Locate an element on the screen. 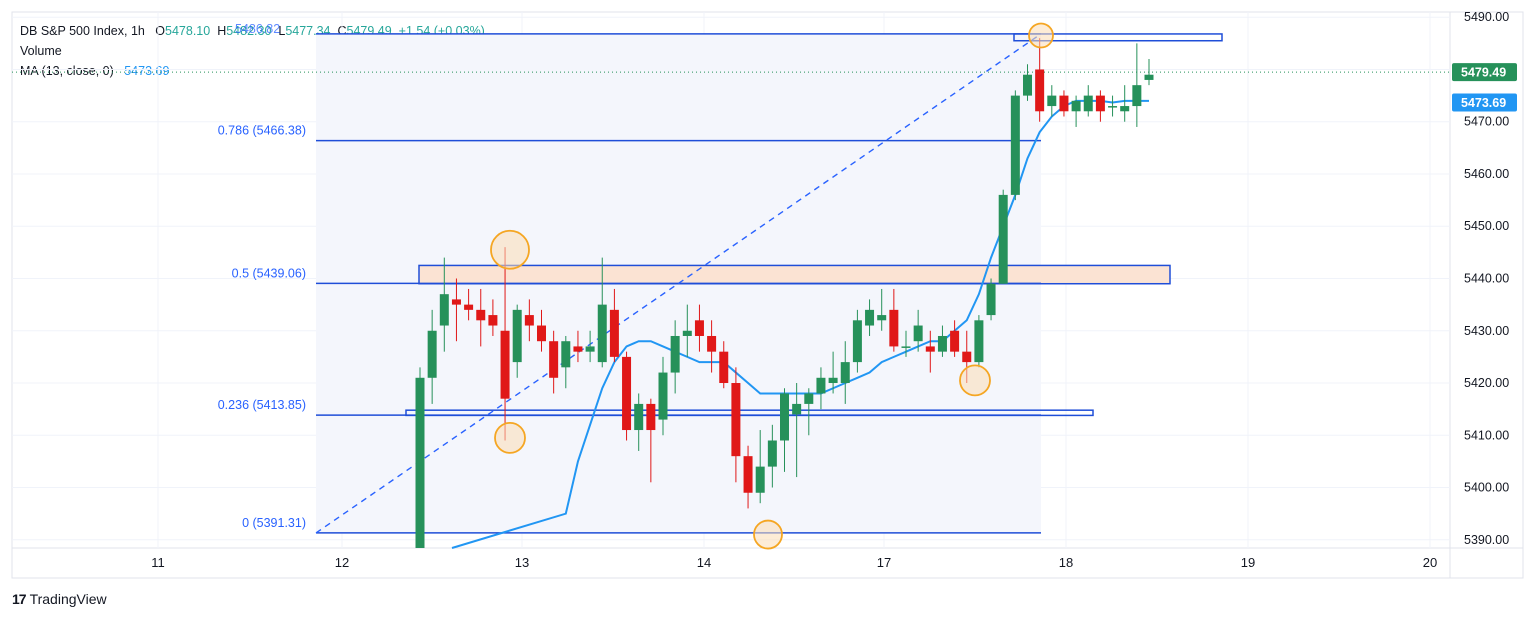 The image size is (1536, 619). tradingview-logo-icon: 17 is located at coordinates (19, 599).